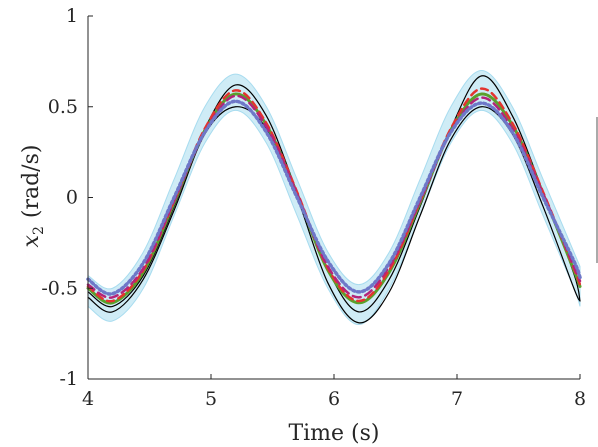 This screenshot has width=598, height=447. I want to click on y-tick-label: 1, so click(72, 16).